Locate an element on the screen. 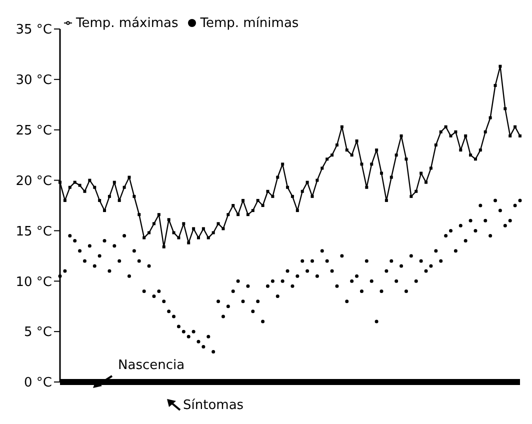  y-tick-label: 10 °C is located at coordinates (34, 282).